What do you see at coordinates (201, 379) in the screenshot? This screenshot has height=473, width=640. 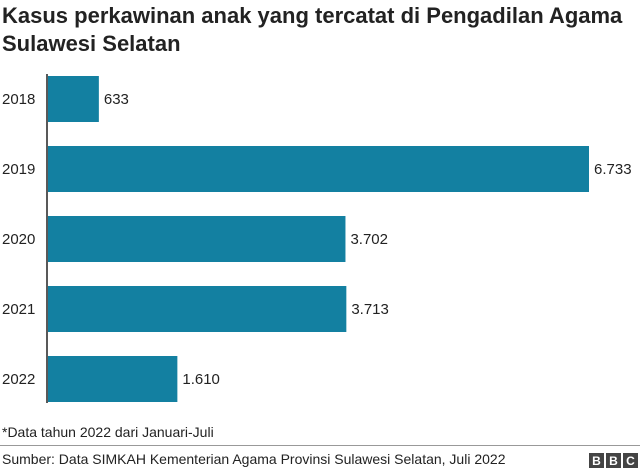 I see `data-label: 1.610` at bounding box center [201, 379].